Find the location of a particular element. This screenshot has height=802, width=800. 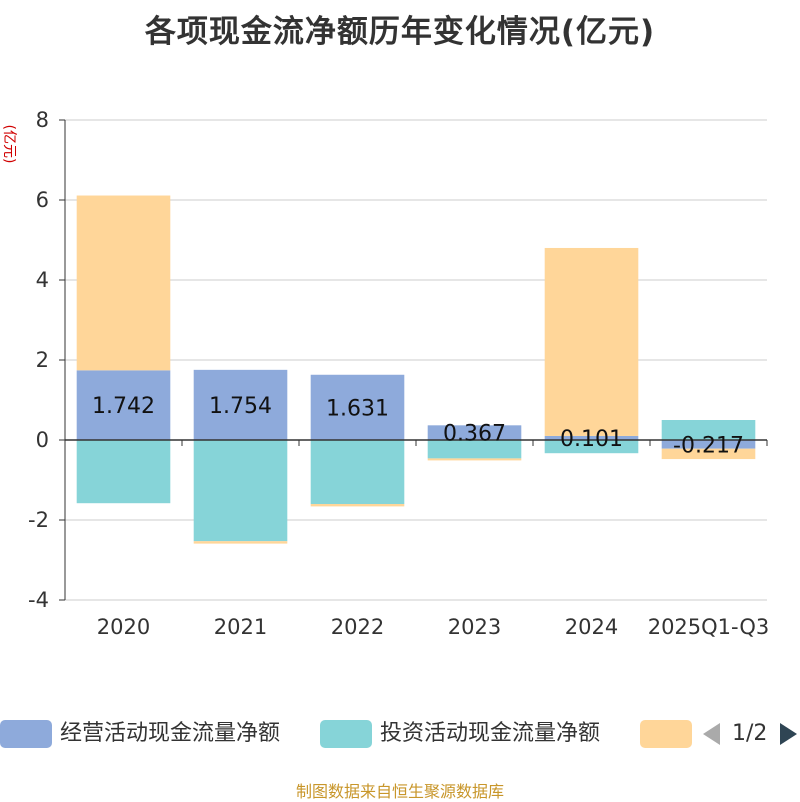

x-tick-label: 2020 is located at coordinates (123, 627).